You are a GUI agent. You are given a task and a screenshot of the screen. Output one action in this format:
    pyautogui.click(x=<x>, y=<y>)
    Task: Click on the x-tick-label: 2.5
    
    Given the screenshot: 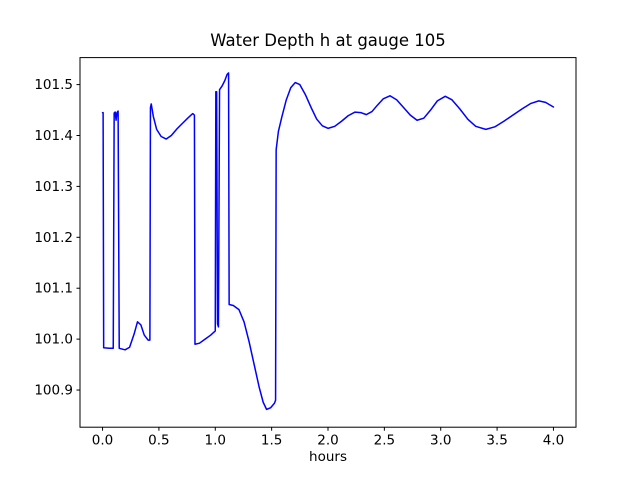 What is the action you would take?
    pyautogui.click(x=384, y=441)
    